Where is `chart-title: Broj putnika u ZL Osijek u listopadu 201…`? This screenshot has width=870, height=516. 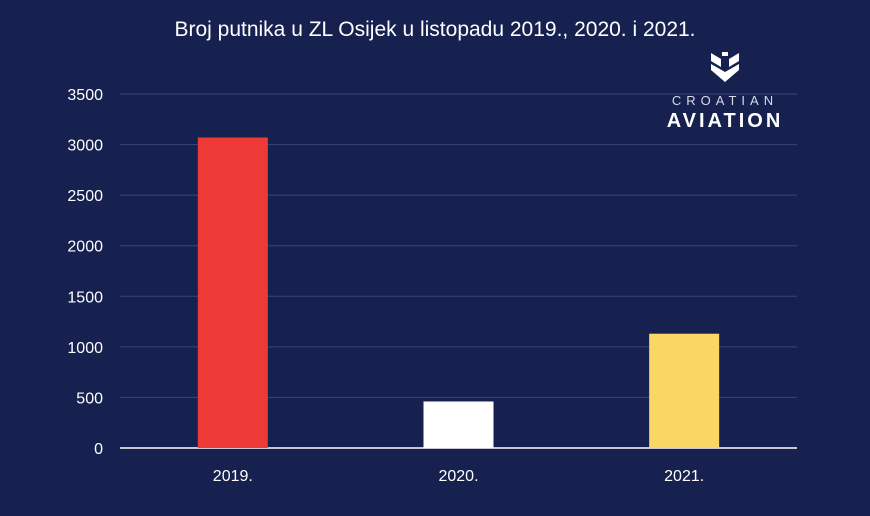 chart-title: Broj putnika u ZL Osijek u listopadu 201… is located at coordinates (435, 29).